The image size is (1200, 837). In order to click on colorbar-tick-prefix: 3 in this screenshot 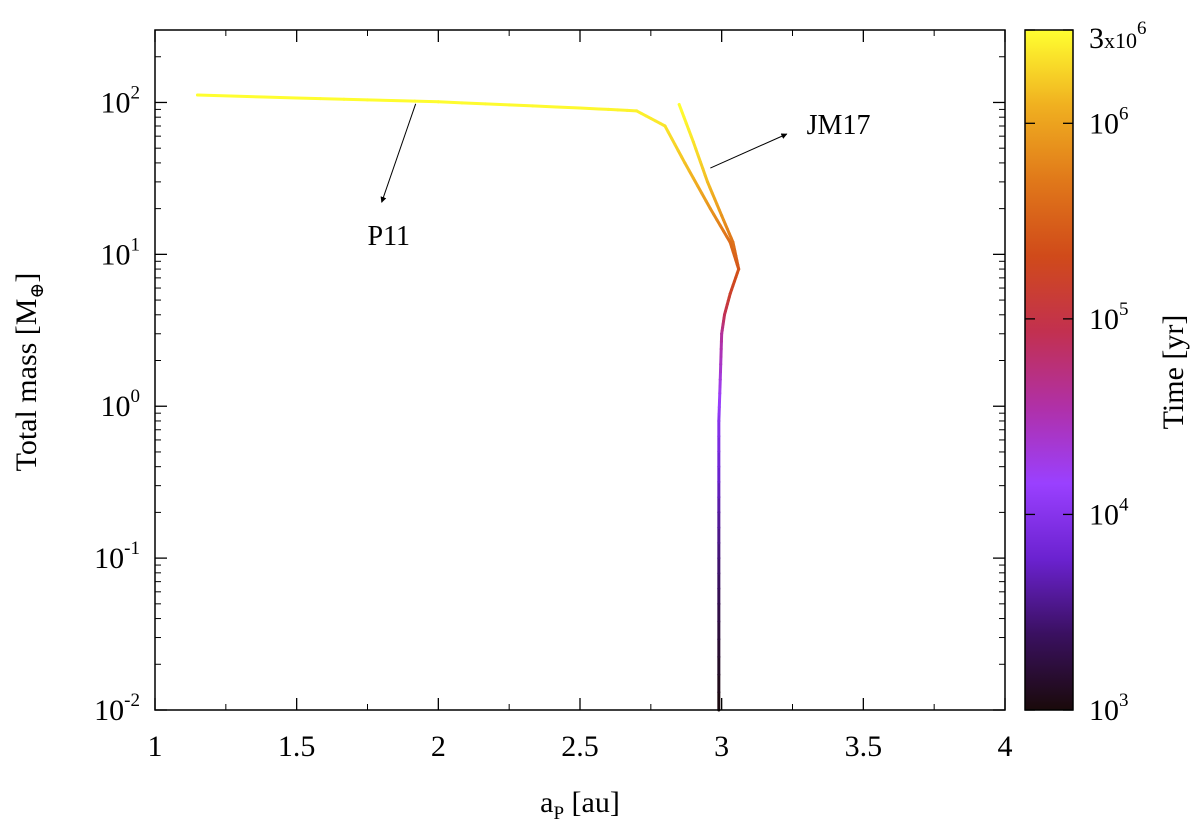, I will do `click(1096, 38)`.